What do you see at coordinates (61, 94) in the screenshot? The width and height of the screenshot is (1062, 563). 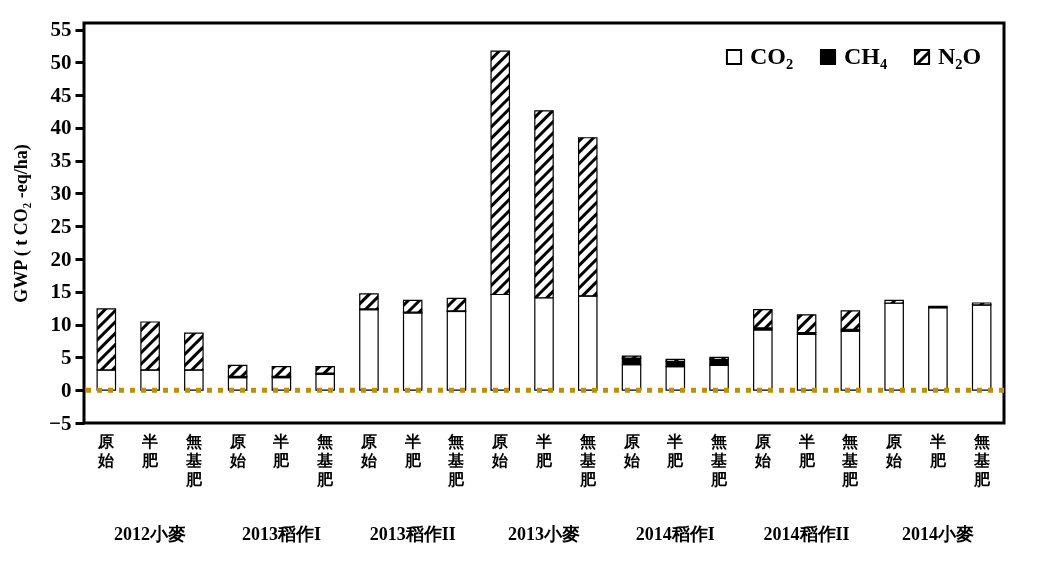 I see `y-tick-label: 45` at bounding box center [61, 94].